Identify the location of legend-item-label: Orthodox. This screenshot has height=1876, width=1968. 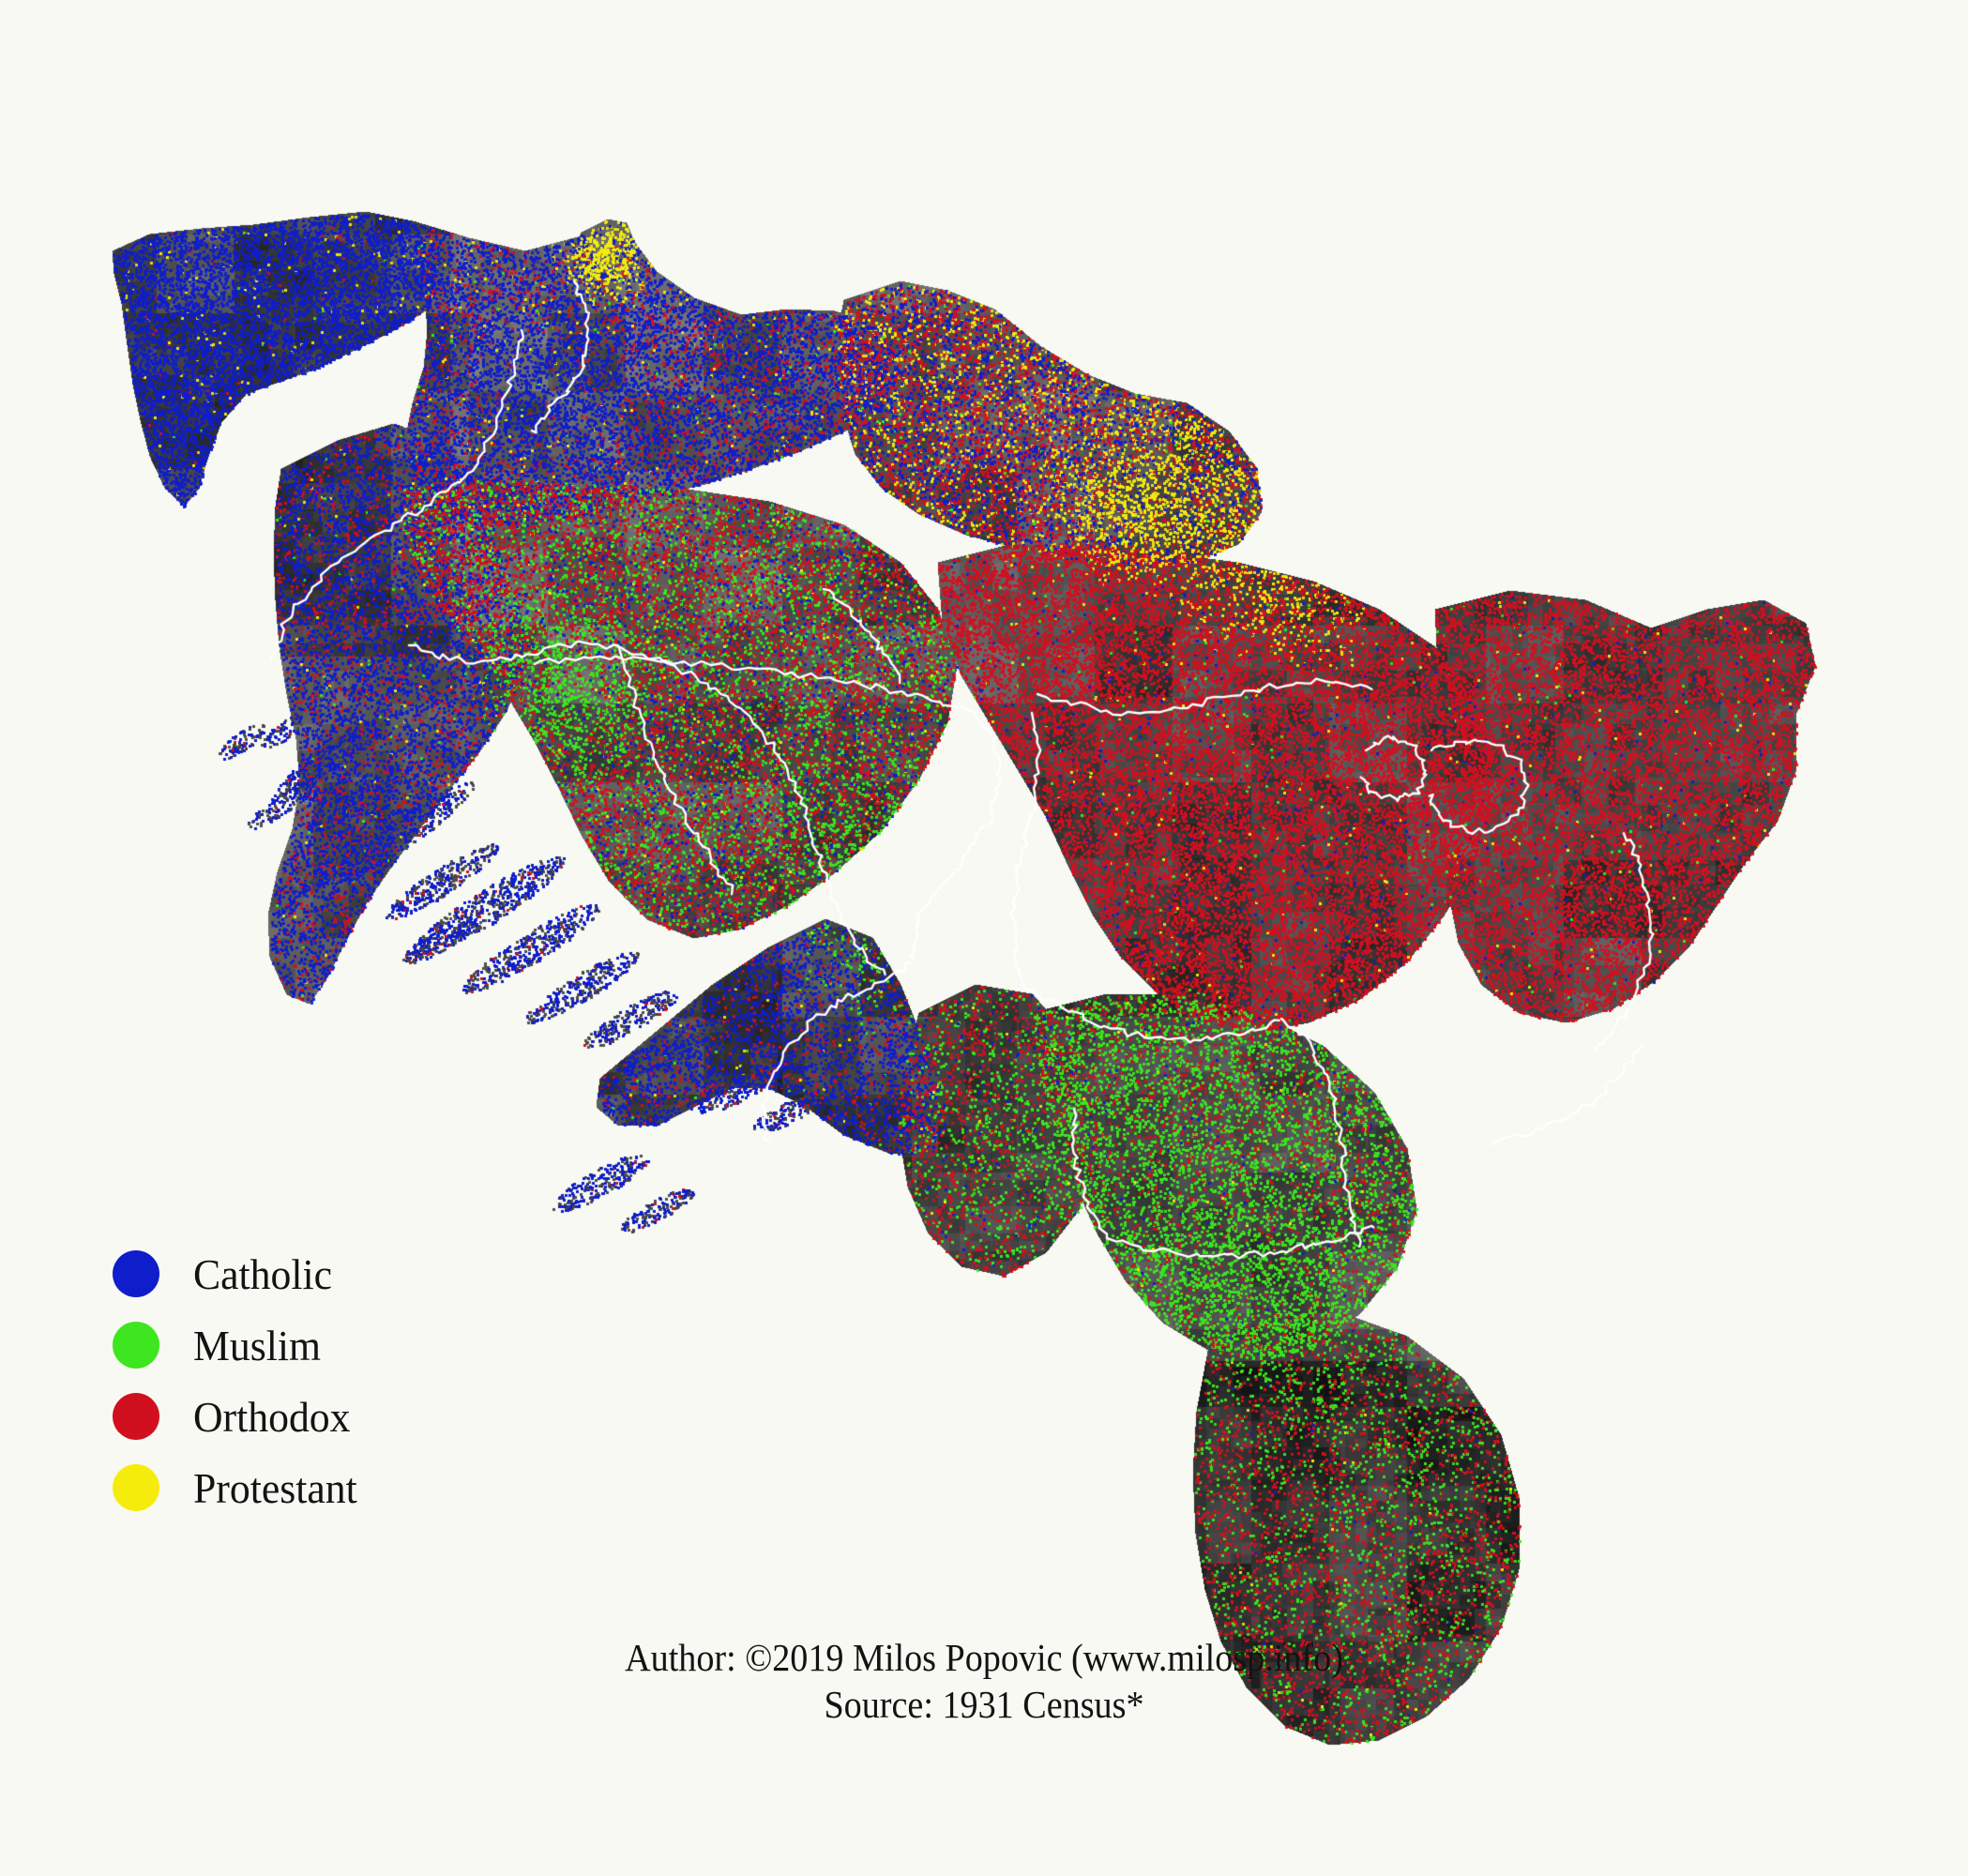
(272, 1416).